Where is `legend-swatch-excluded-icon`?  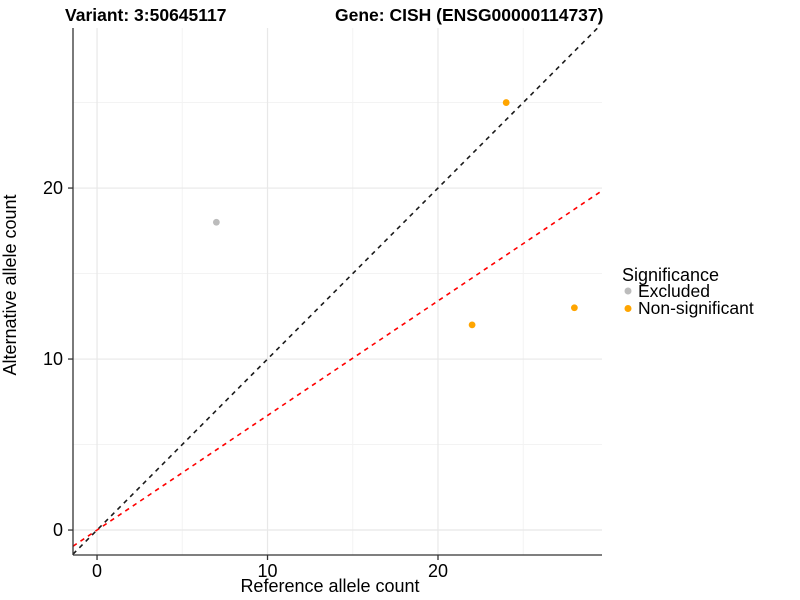 legend-swatch-excluded-icon is located at coordinates (628, 291).